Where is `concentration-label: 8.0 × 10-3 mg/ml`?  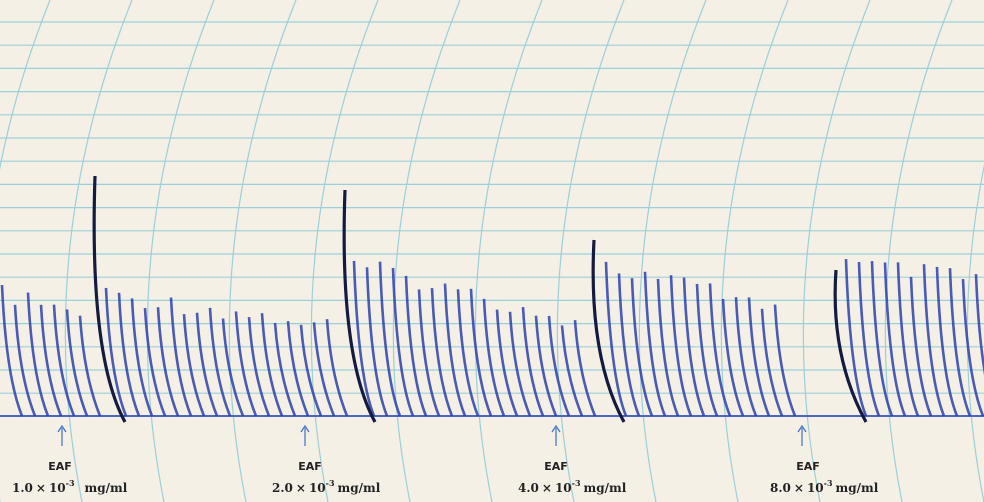
concentration-label: 8.0 × 10-3 mg/ml is located at coordinates (824, 486).